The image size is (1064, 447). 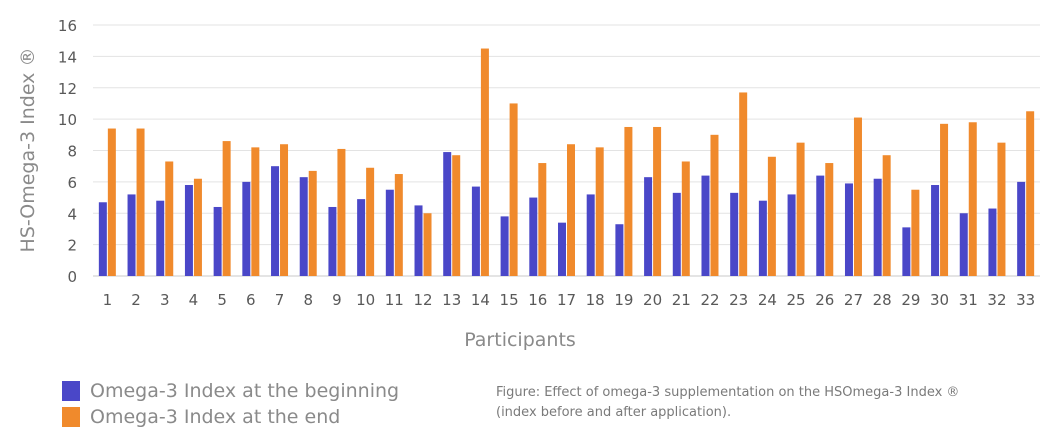 What do you see at coordinates (520, 340) in the screenshot?
I see `x-axis-label: Participants` at bounding box center [520, 340].